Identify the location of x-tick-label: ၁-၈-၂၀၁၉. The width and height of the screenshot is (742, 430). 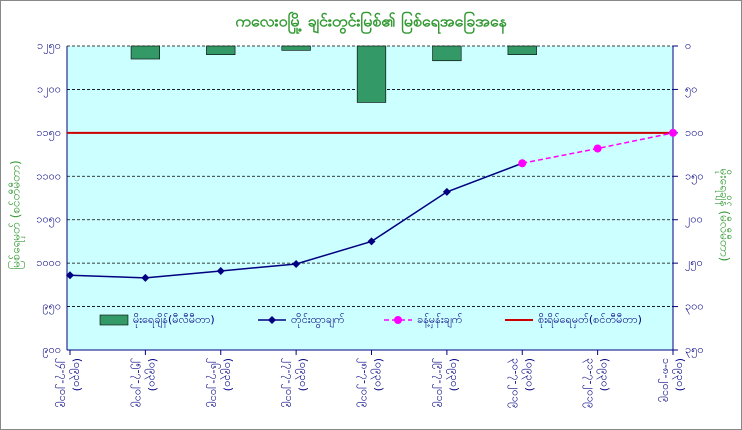
(665, 380).